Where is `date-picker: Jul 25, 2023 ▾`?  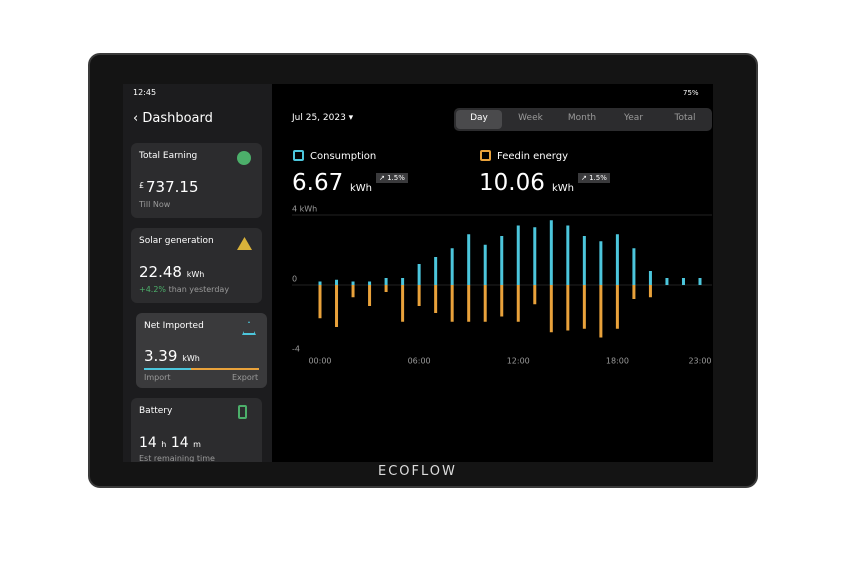 date-picker: Jul 25, 2023 ▾ is located at coordinates (323, 118).